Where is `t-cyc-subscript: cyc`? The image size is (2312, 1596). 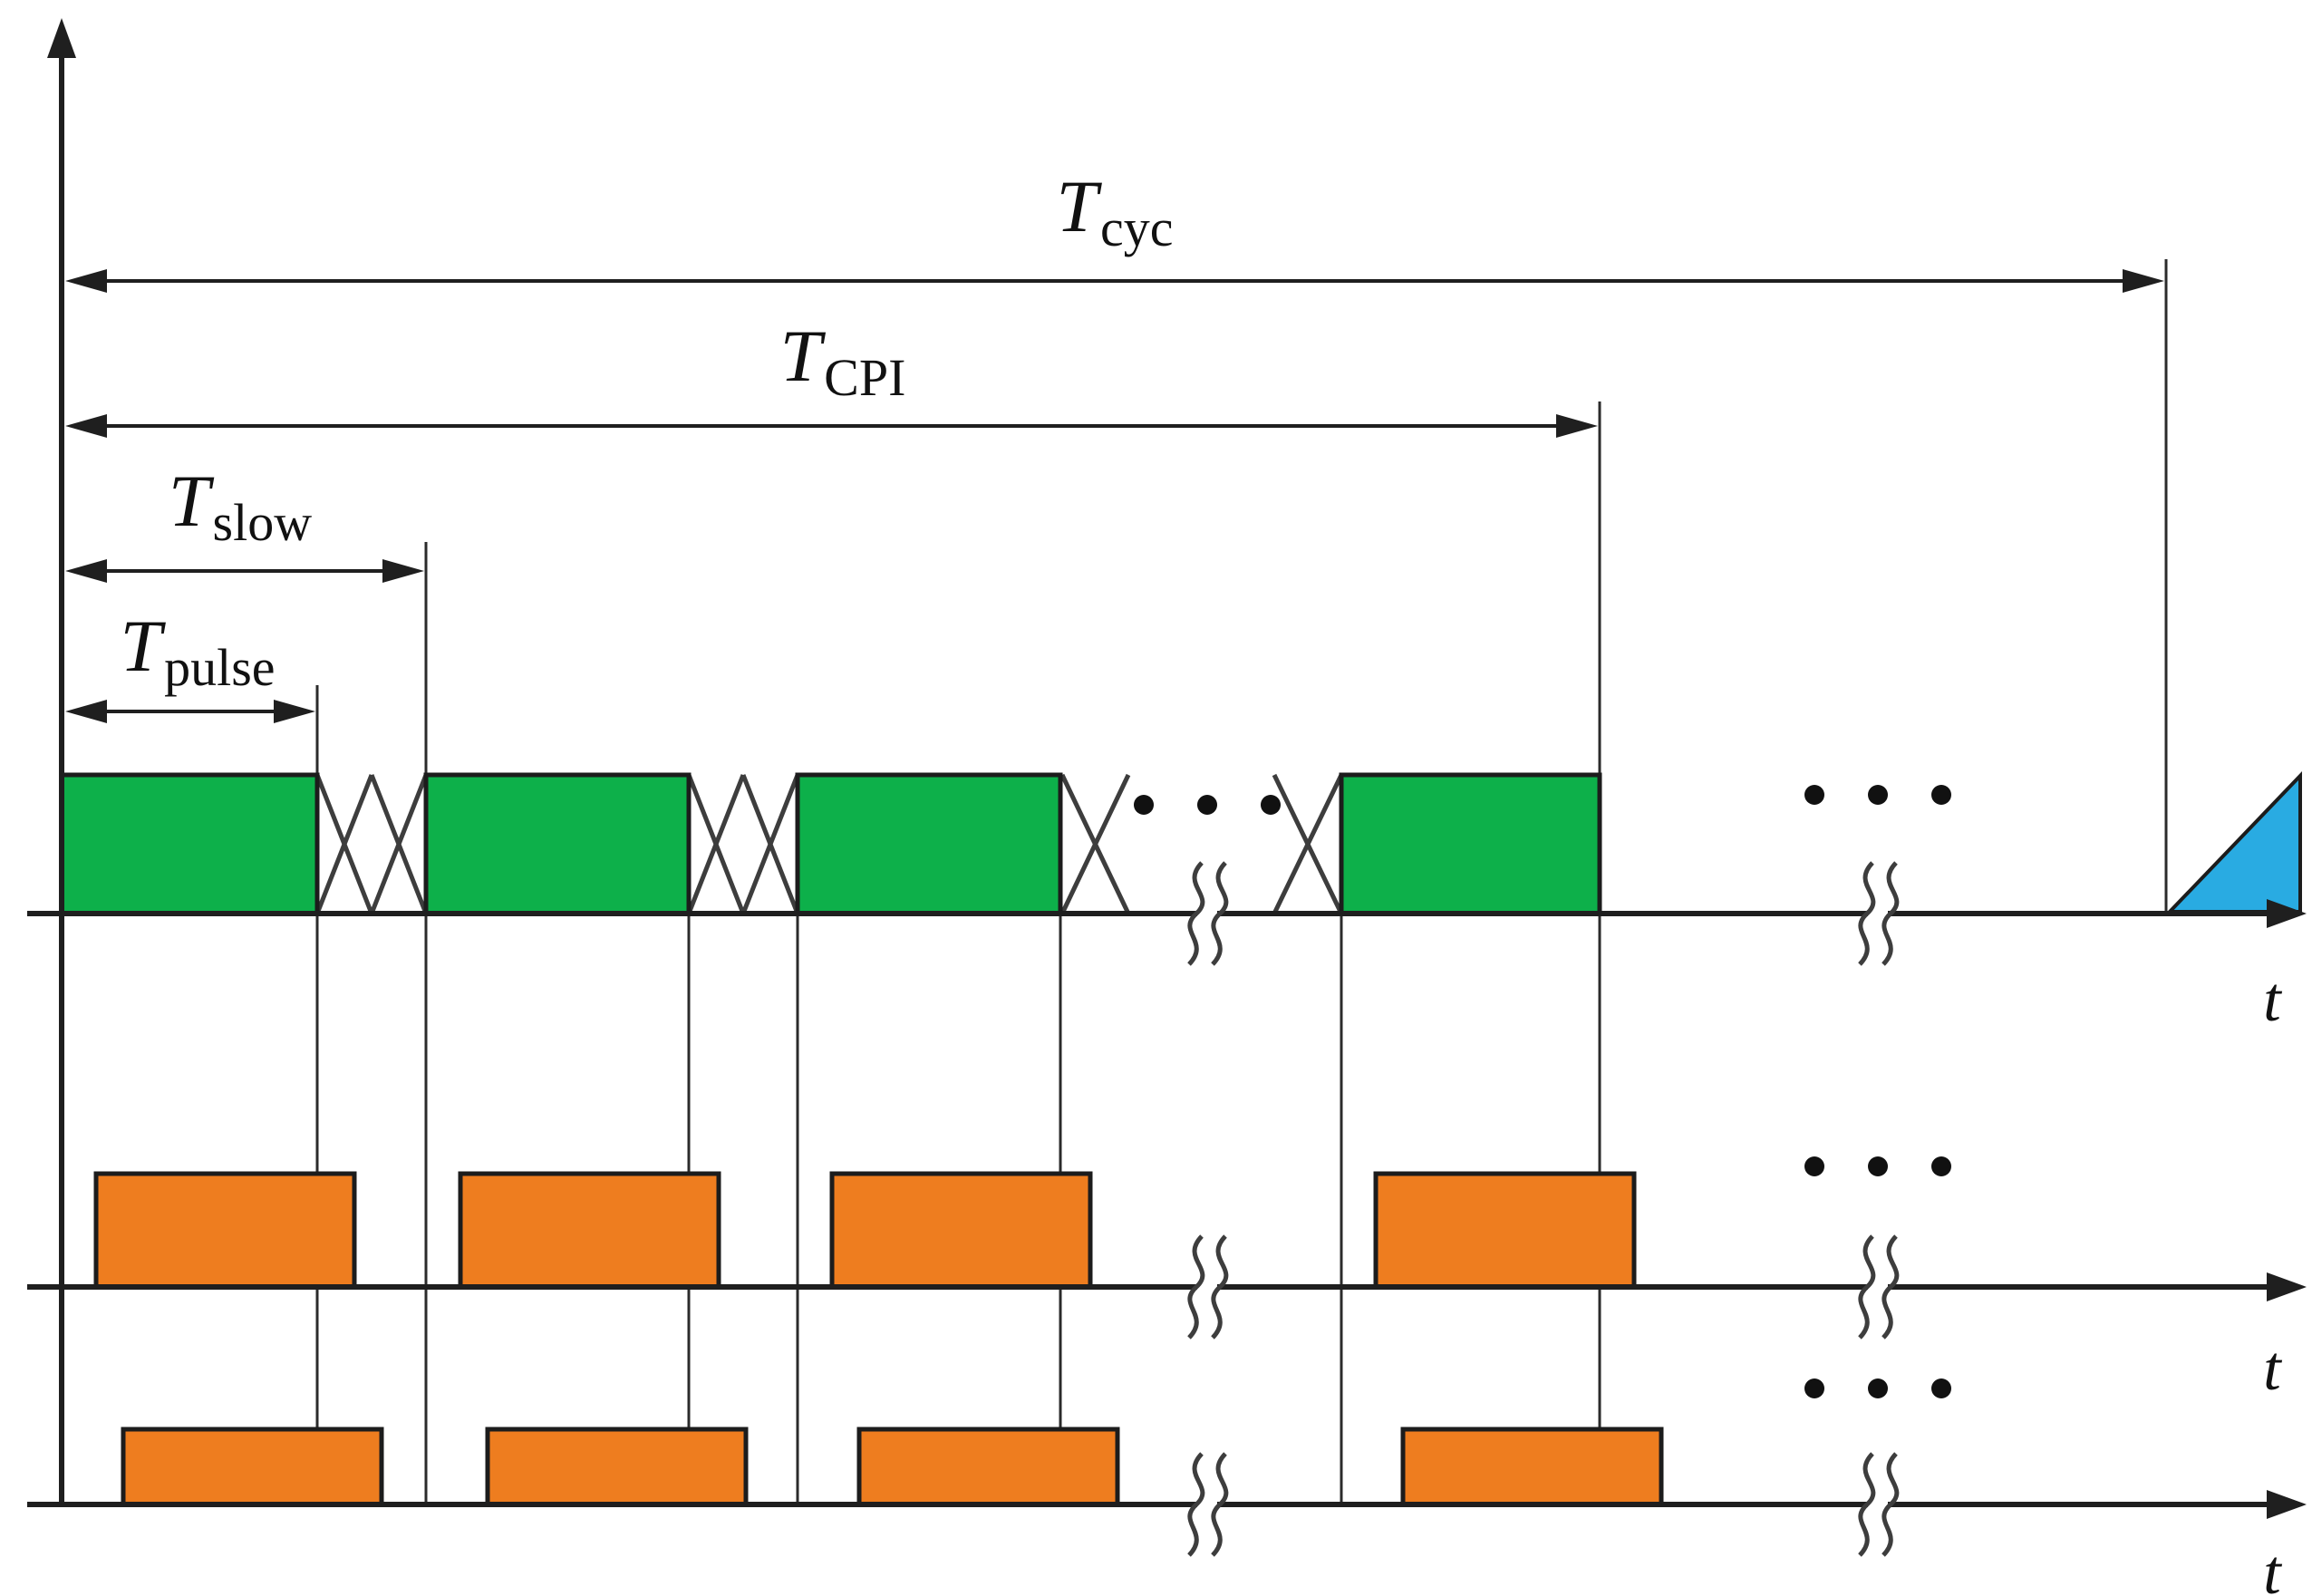 t-cyc-subscript: cyc is located at coordinates (1137, 227).